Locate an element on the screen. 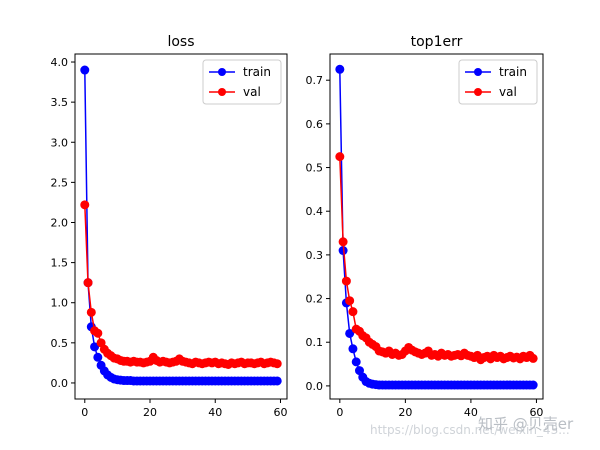 Image resolution: width=600 pixels, height=450 pixels. y-tick-label: 0.2 is located at coordinates (315, 299).